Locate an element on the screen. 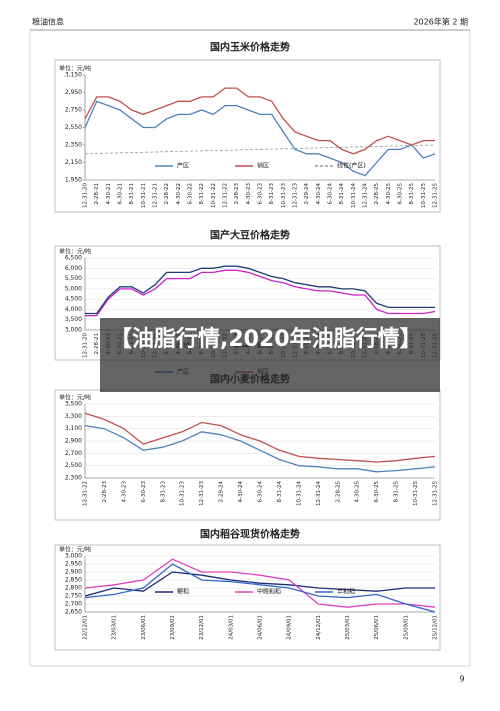  banner: 【油脂行情,2020年油脂行情】 is located at coordinates (270, 355).